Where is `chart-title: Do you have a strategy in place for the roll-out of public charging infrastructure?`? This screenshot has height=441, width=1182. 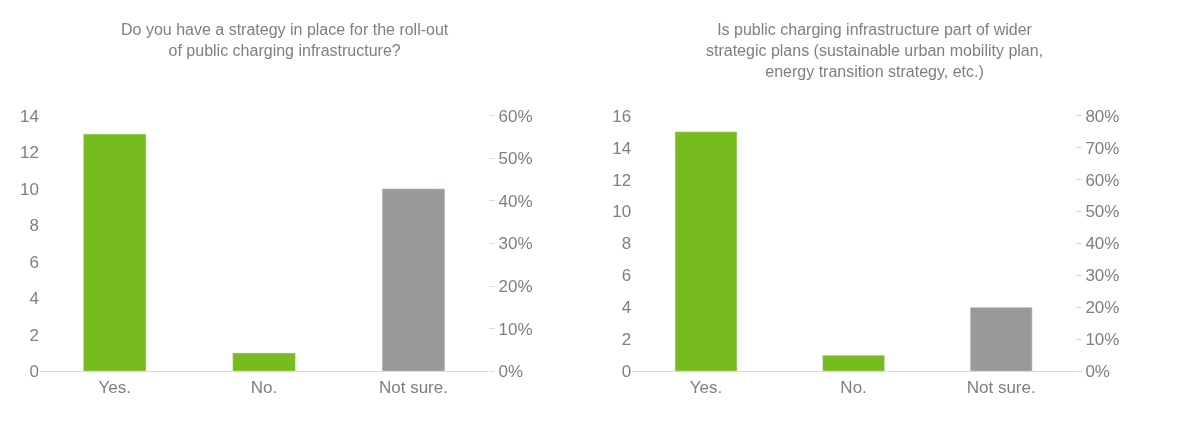 chart-title: Do you have a strategy in place for the roll-out of public charging infrastructure? is located at coordinates (285, 40).